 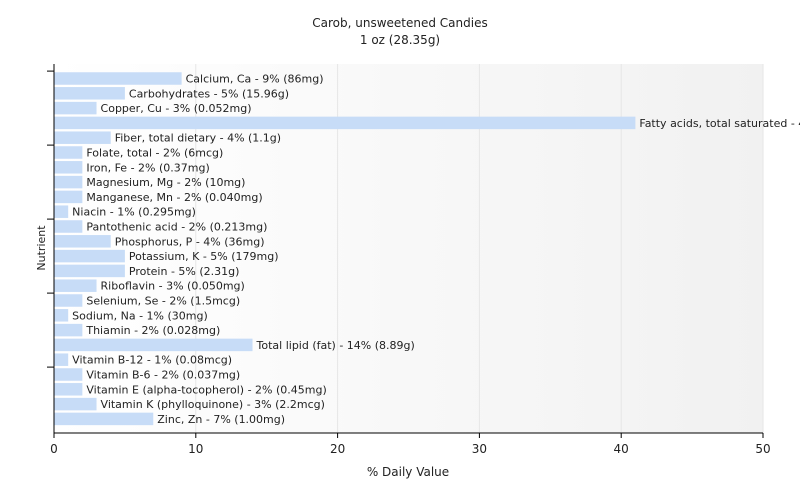 What do you see at coordinates (163, 301) in the screenshot?
I see `bar-data-label: Selenium, Se - 2% (1.5mcg)` at bounding box center [163, 301].